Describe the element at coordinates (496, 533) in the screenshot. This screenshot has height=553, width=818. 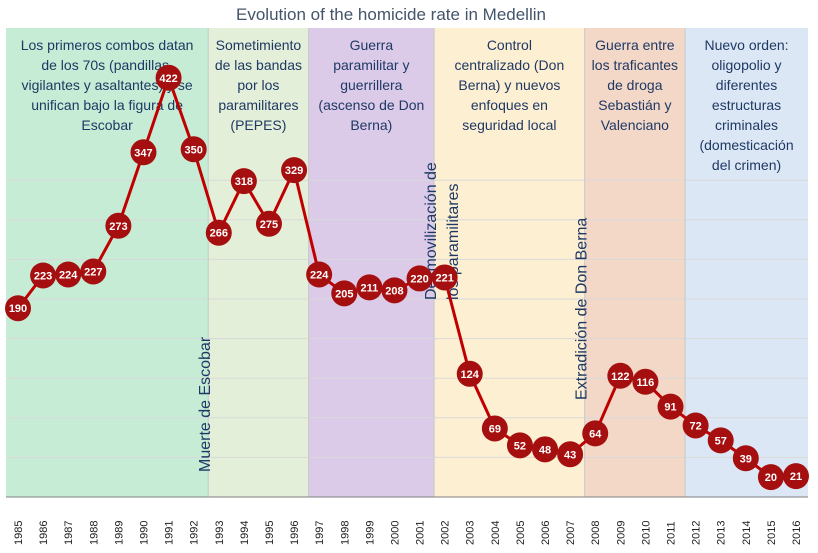
I see `x-tick-label: 2004` at that location.